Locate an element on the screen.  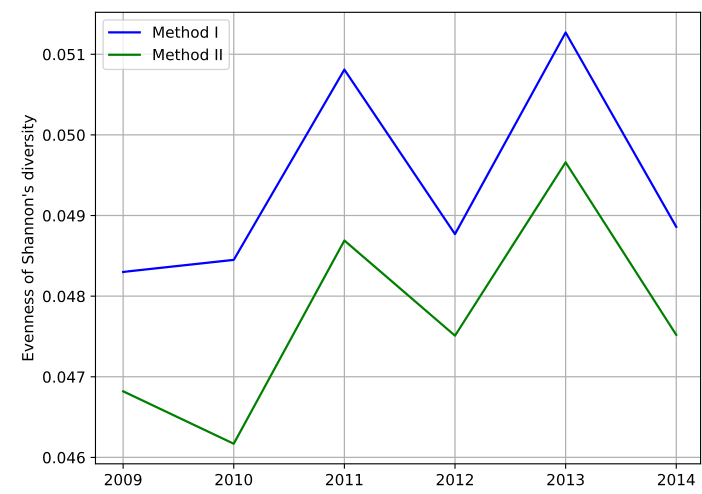
legend-label: Method II is located at coordinates (188, 54).